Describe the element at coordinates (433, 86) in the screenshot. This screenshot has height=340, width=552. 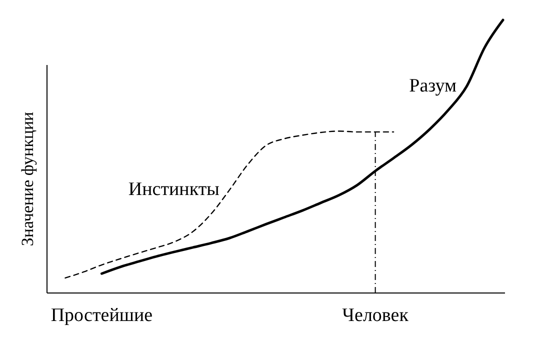
I see `series-label: Разум` at that location.